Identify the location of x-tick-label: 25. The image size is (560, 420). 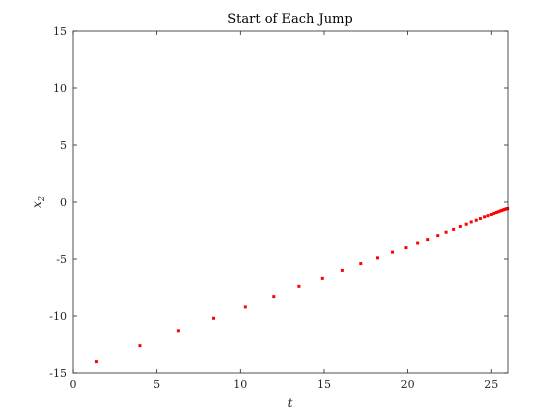
(491, 384).